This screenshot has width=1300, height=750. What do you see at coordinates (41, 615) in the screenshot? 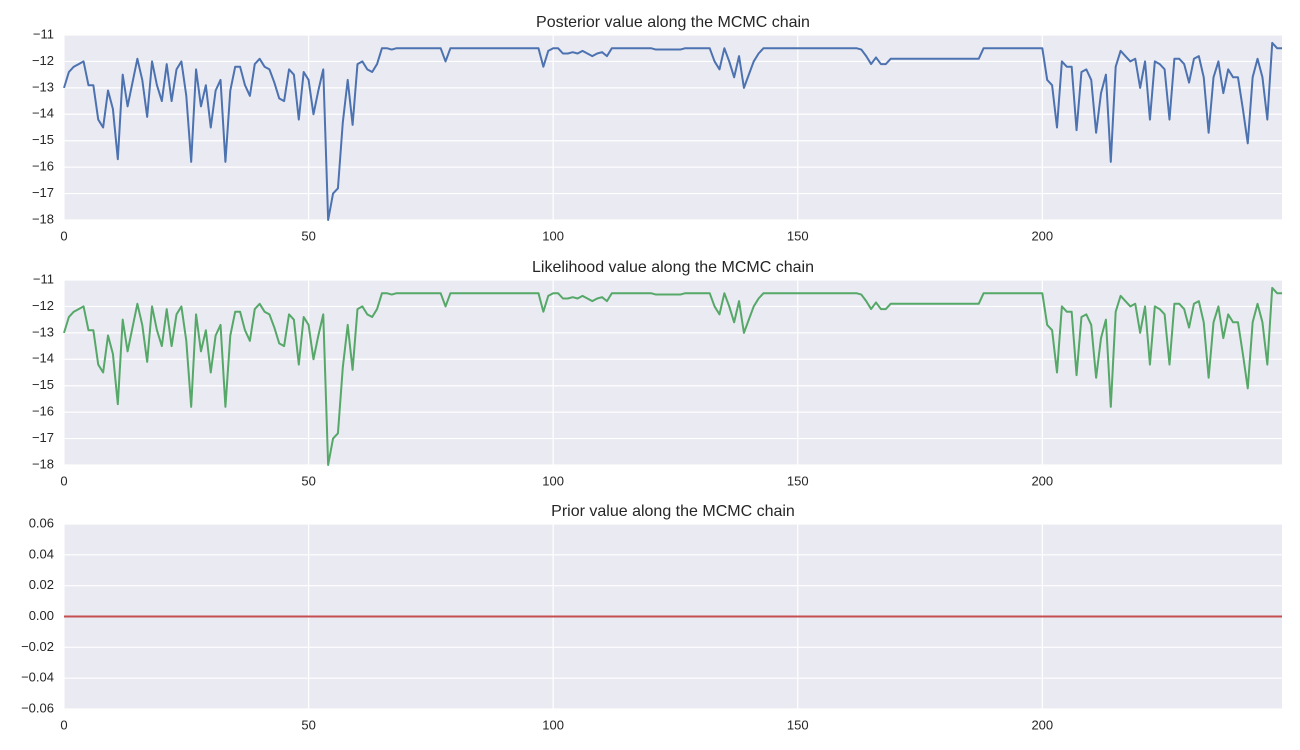
I see `y-tick-label: 0.00` at bounding box center [41, 615].